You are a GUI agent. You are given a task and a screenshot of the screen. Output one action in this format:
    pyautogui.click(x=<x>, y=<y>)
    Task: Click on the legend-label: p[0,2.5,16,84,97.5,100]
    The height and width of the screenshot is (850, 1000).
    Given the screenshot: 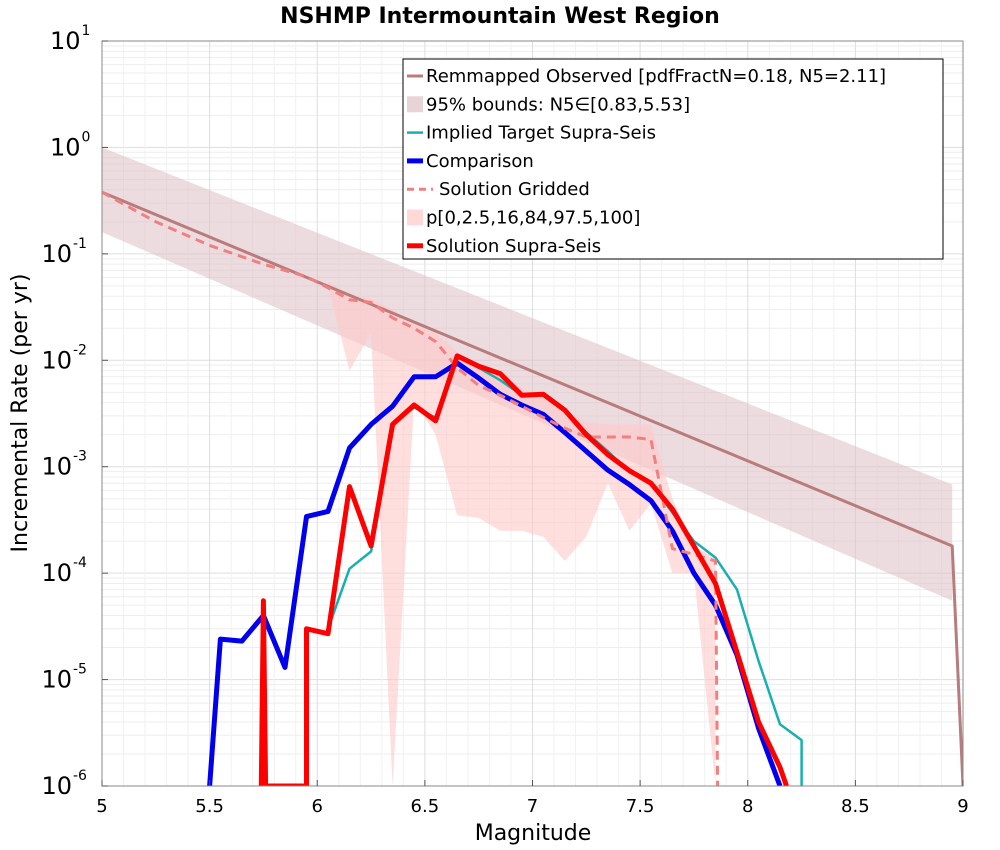 What is the action you would take?
    pyautogui.click(x=533, y=218)
    